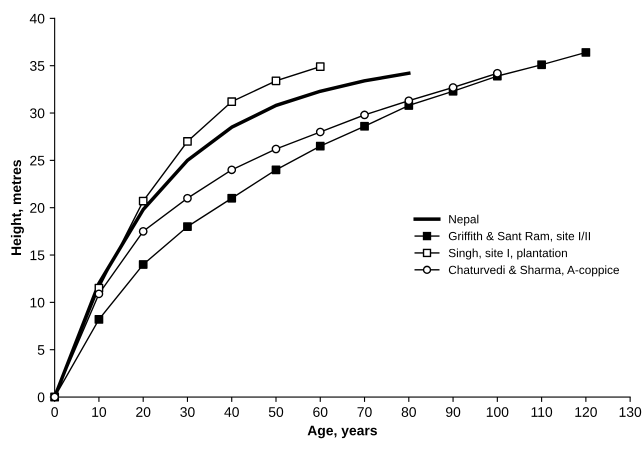 This screenshot has height=459, width=643. Describe the element at coordinates (54, 412) in the screenshot. I see `x-tick-label: 0` at that location.